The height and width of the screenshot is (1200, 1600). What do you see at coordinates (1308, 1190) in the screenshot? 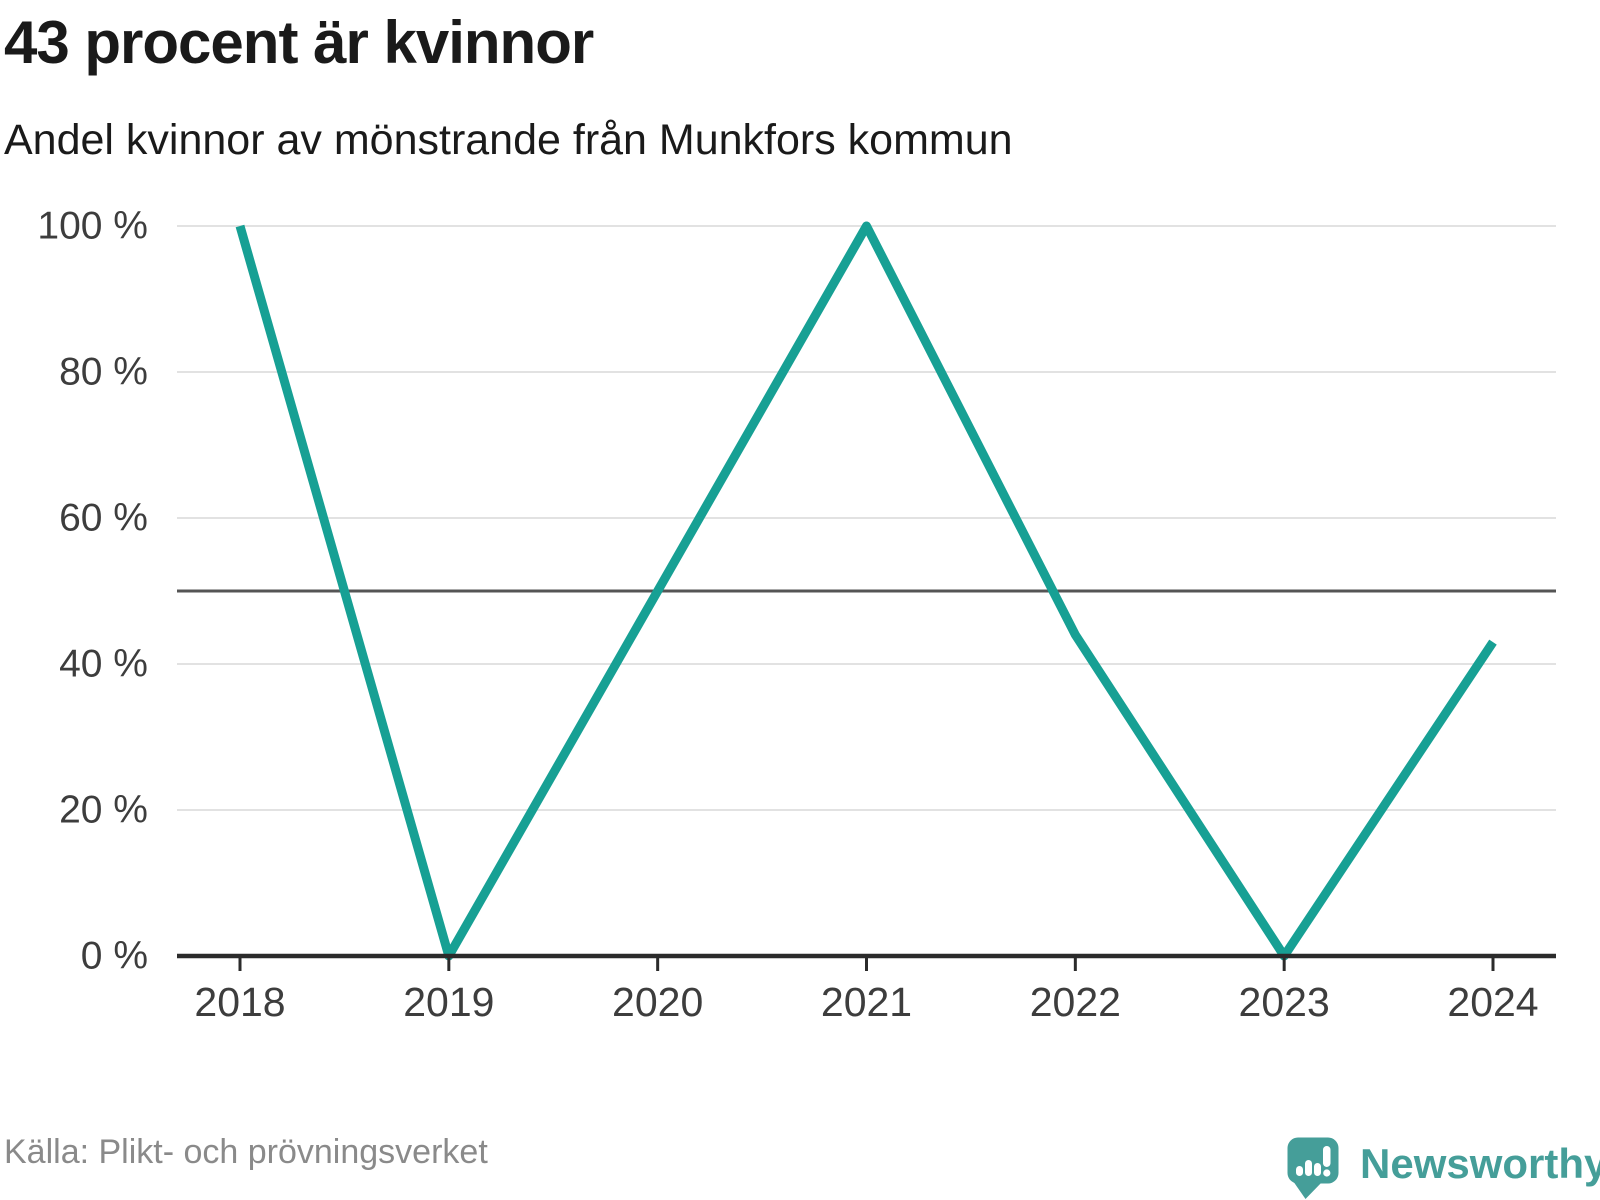
I see `speech-bubble-tail` at bounding box center [1308, 1190].